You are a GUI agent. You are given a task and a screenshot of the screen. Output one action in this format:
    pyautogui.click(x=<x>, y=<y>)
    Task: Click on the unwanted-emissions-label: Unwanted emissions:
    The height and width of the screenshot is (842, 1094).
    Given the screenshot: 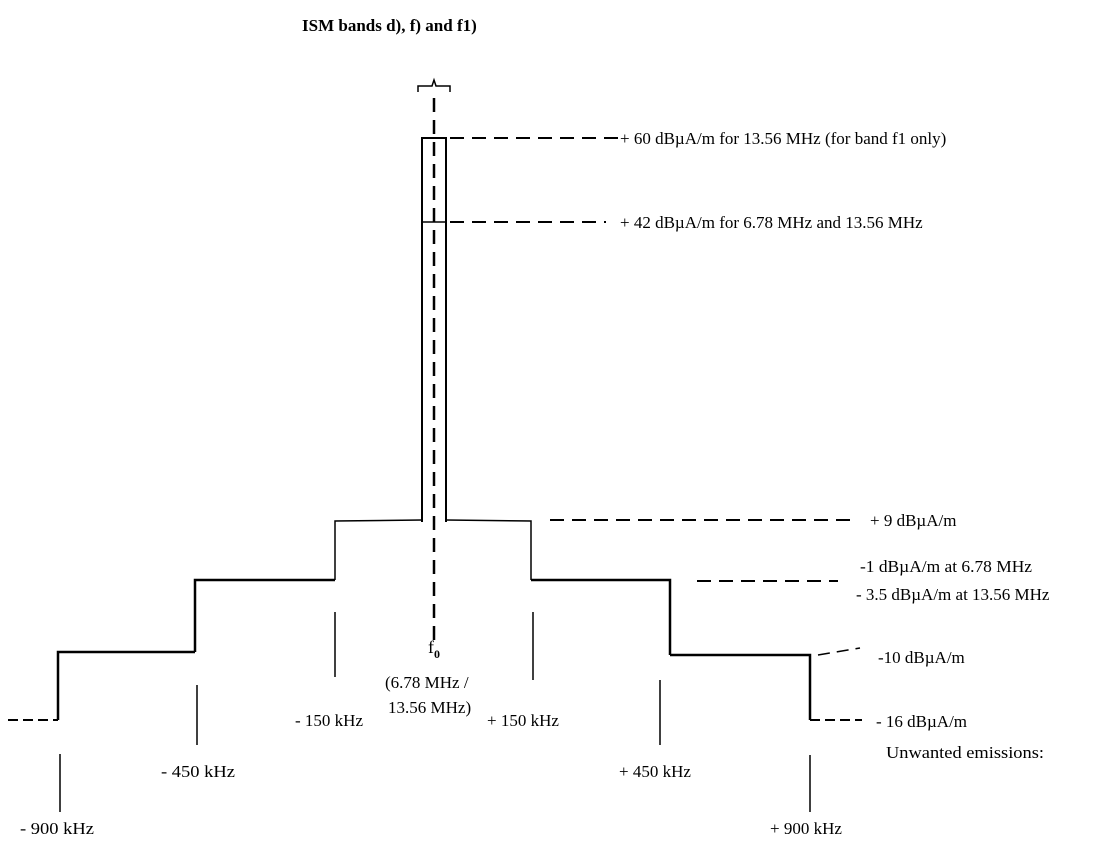 What is the action you would take?
    pyautogui.click(x=965, y=752)
    